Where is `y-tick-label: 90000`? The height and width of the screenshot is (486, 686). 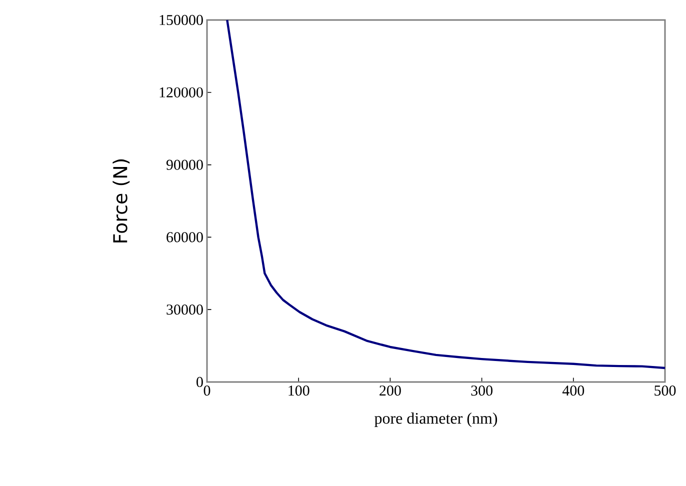
y-tick-label: 90000 is located at coordinates (184, 165).